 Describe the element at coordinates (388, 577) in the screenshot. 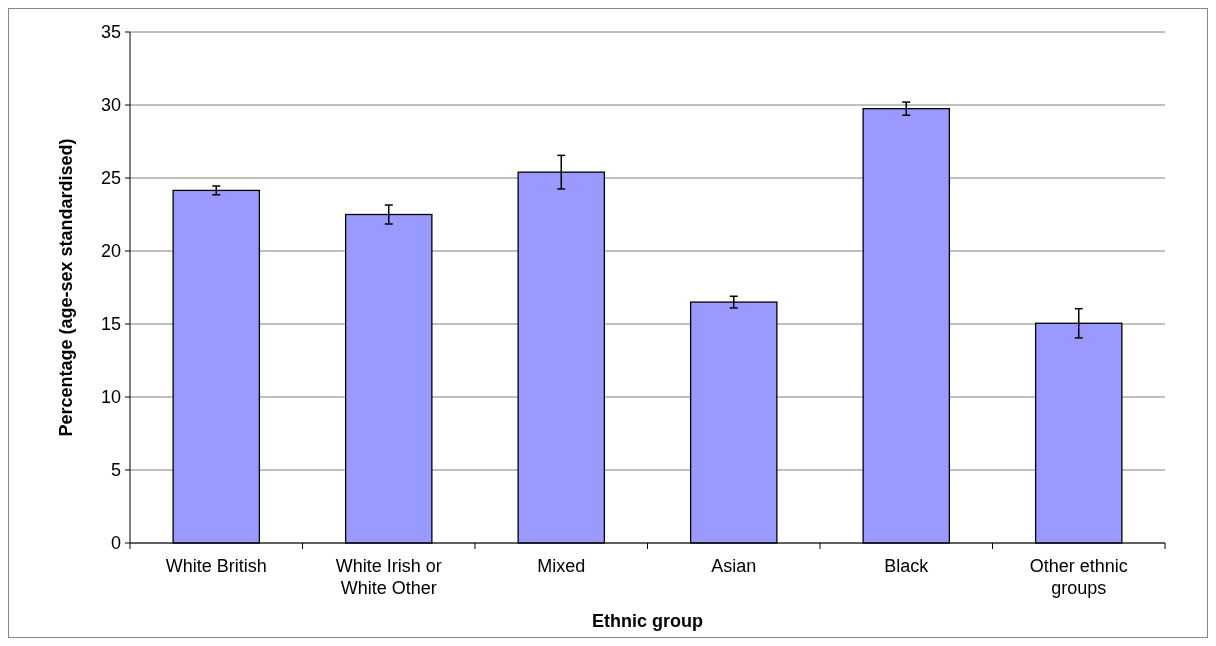

I see `x-tick-label: White Irish or White Other` at that location.